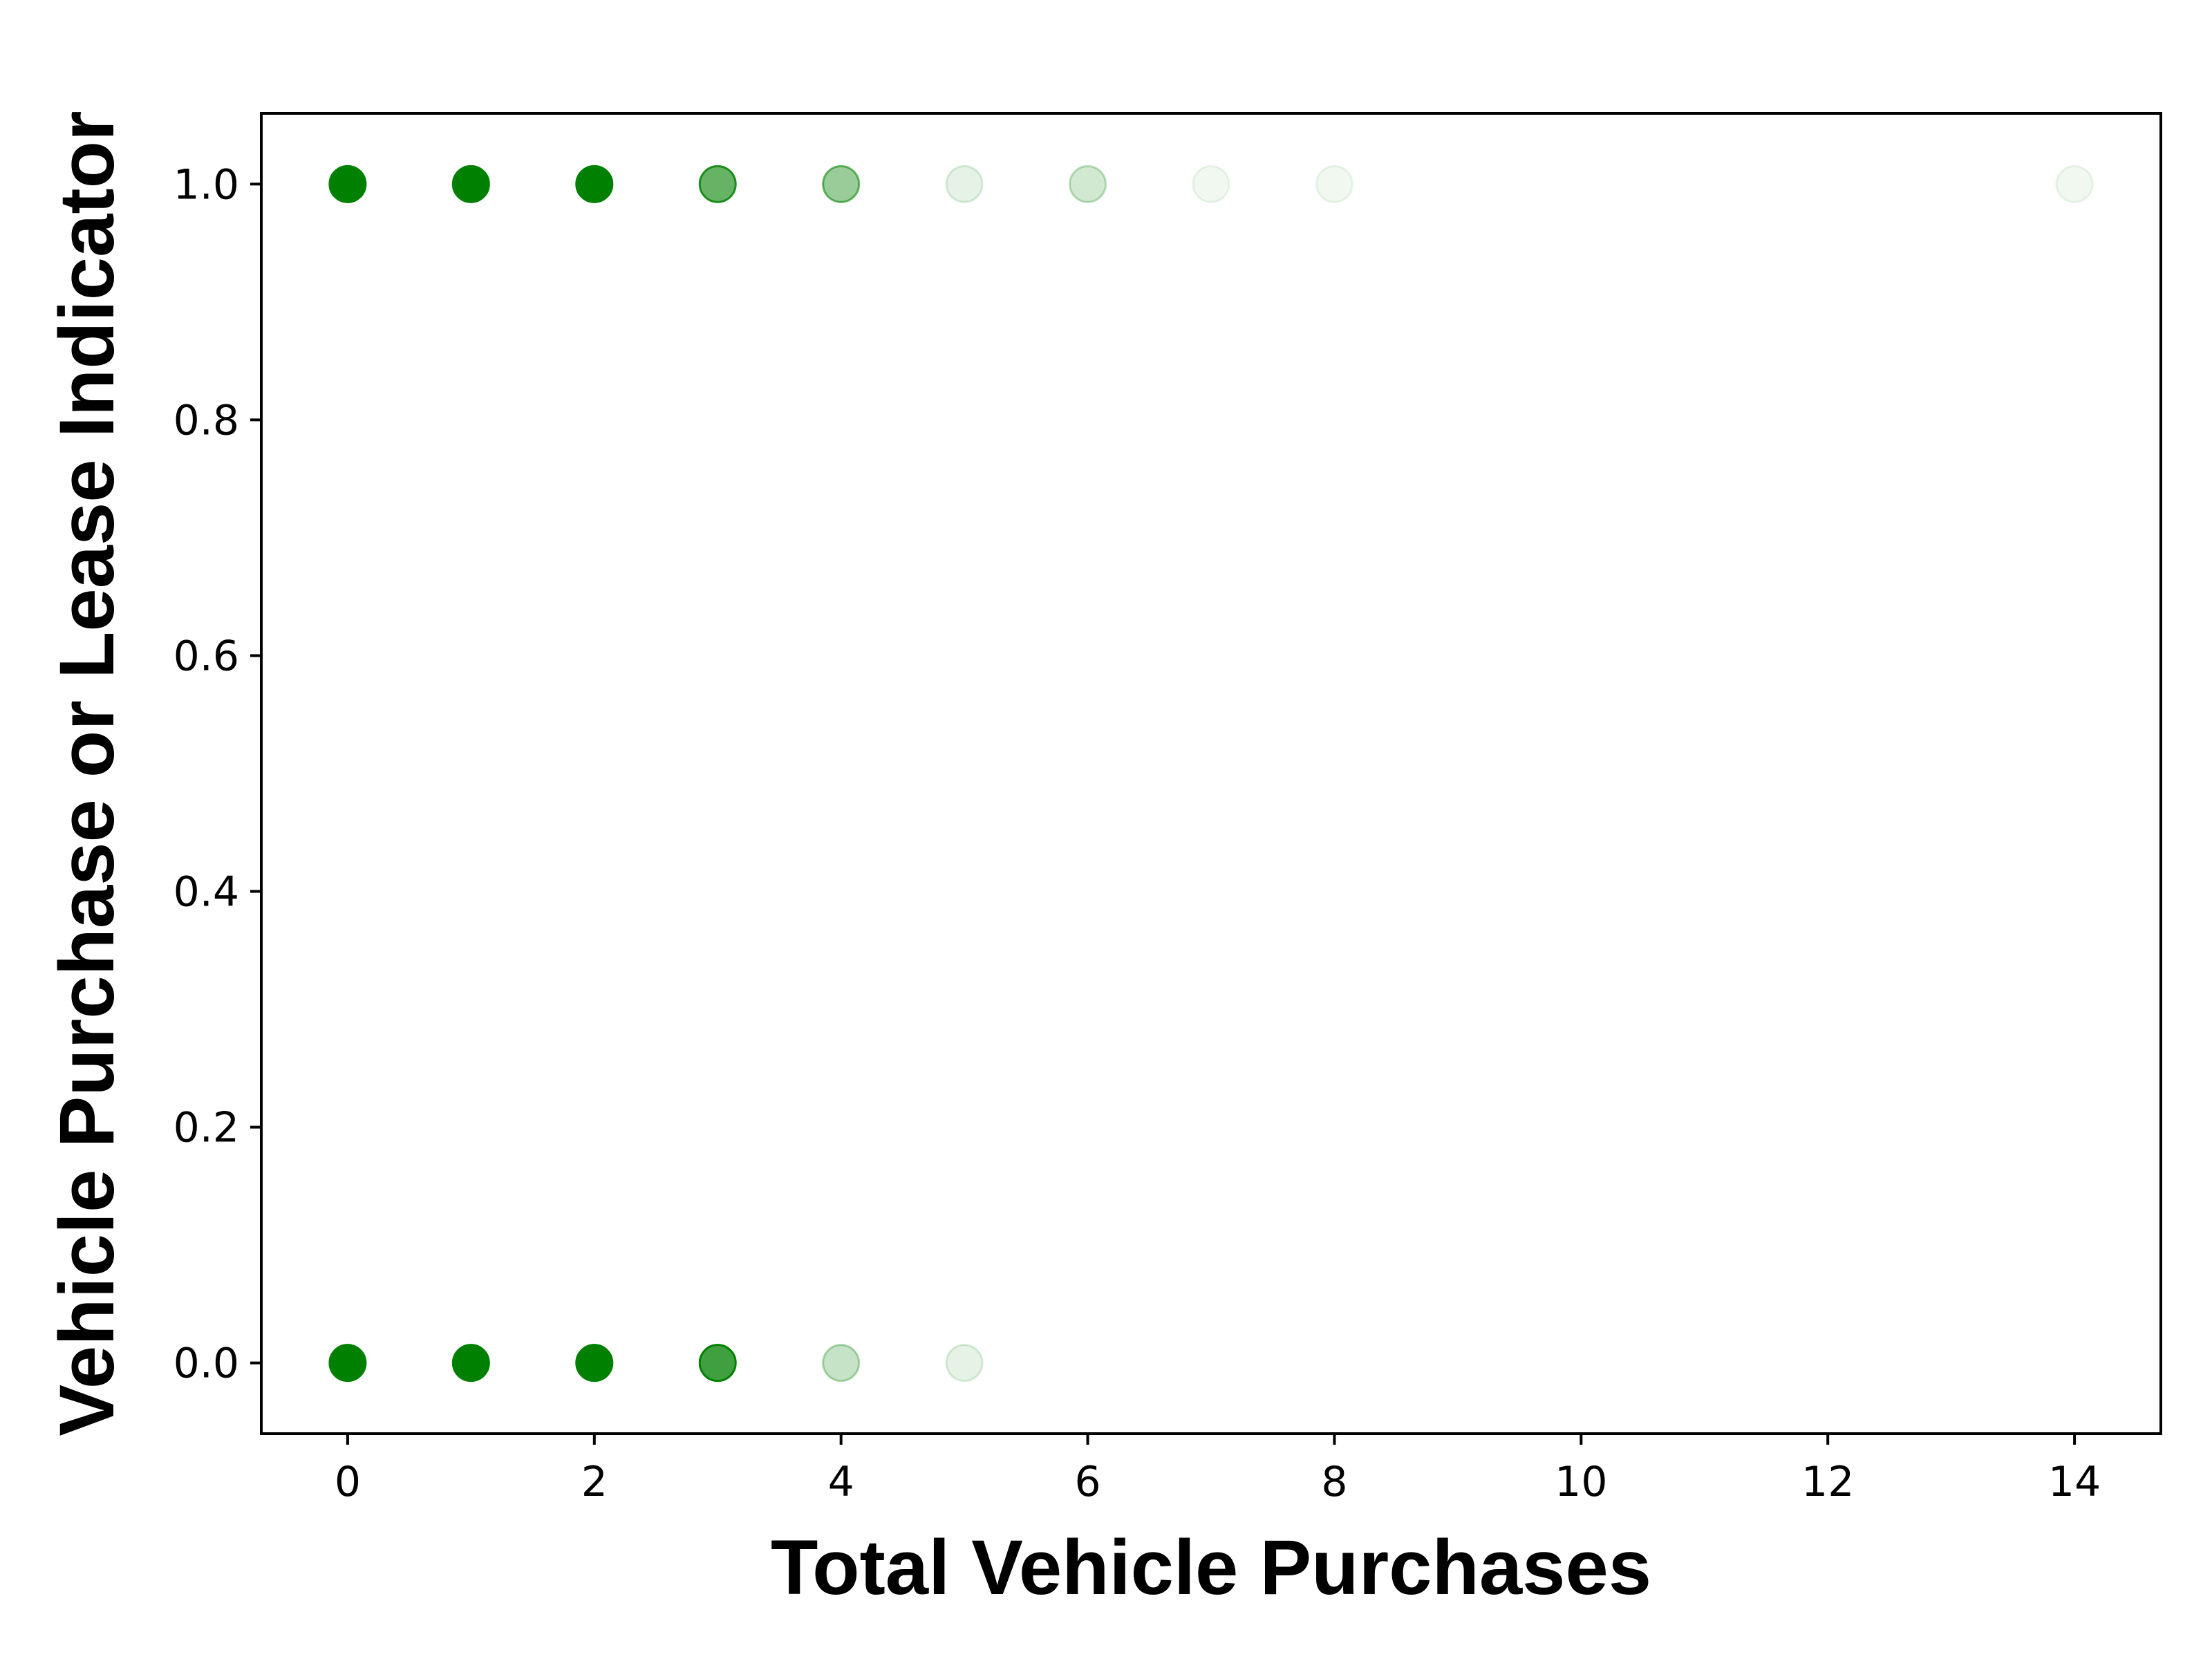 The width and height of the screenshot is (2212, 1659). I want to click on y-axis-title: Vehicle Purchase or Lease Indicator, so click(87, 773).